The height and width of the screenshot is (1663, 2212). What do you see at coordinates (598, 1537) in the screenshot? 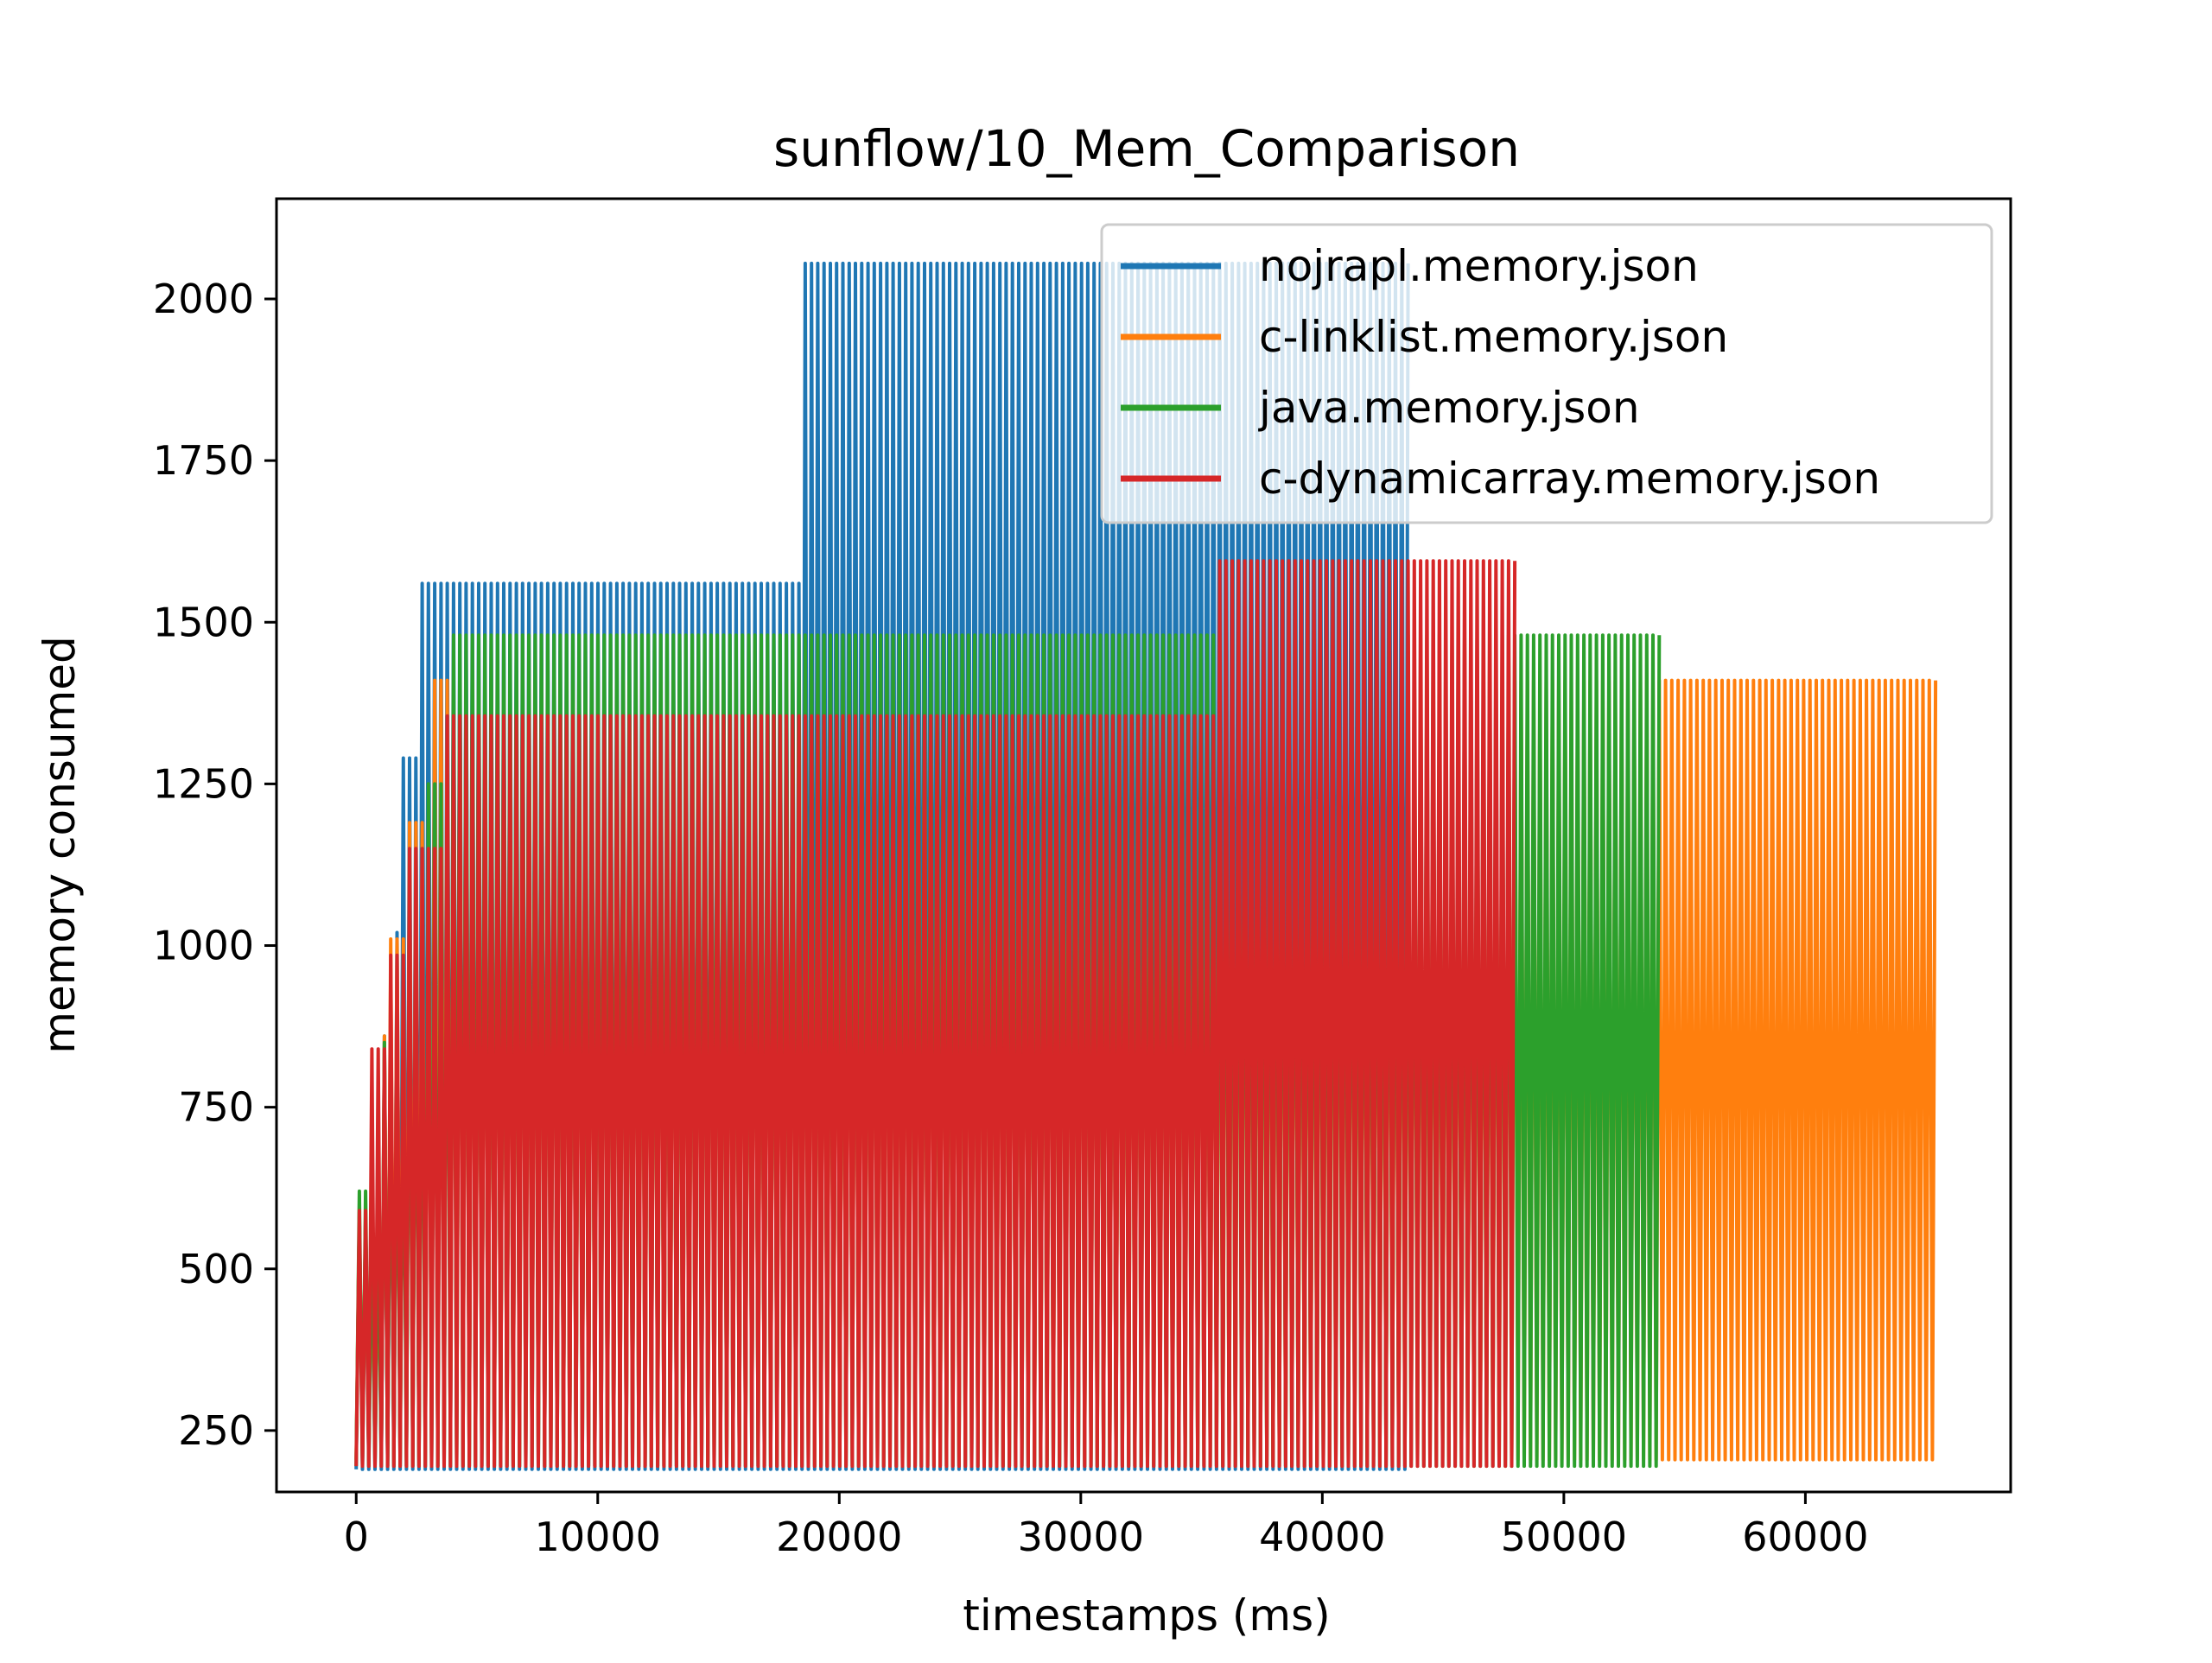
I see `x-tick-label: 10000` at bounding box center [598, 1537].